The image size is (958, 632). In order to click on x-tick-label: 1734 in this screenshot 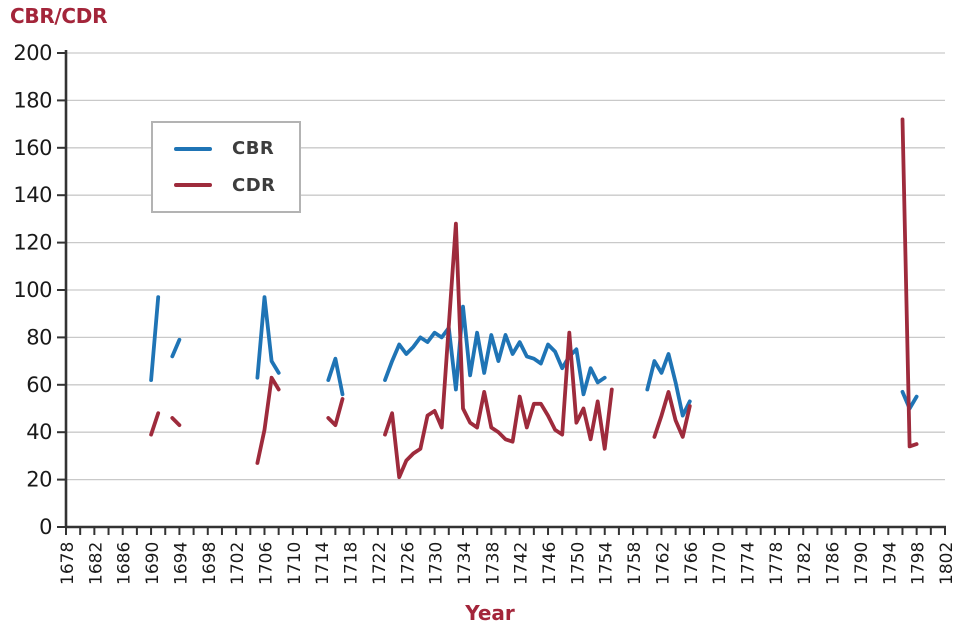, I will do `click(465, 563)`.